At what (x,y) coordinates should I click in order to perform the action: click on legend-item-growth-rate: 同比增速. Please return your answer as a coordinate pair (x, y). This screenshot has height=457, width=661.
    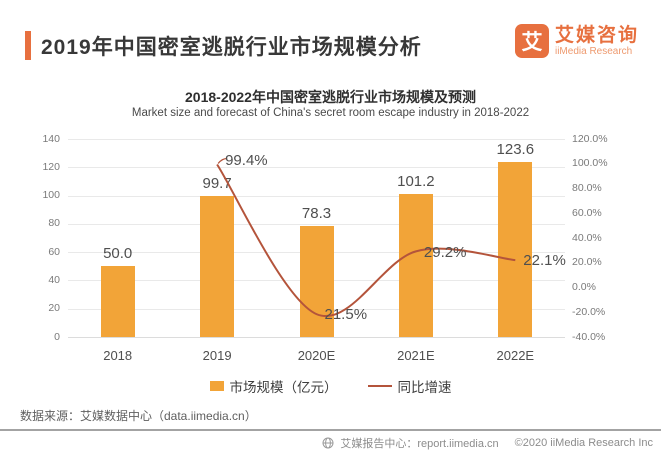
    Looking at the image, I should click on (409, 386).